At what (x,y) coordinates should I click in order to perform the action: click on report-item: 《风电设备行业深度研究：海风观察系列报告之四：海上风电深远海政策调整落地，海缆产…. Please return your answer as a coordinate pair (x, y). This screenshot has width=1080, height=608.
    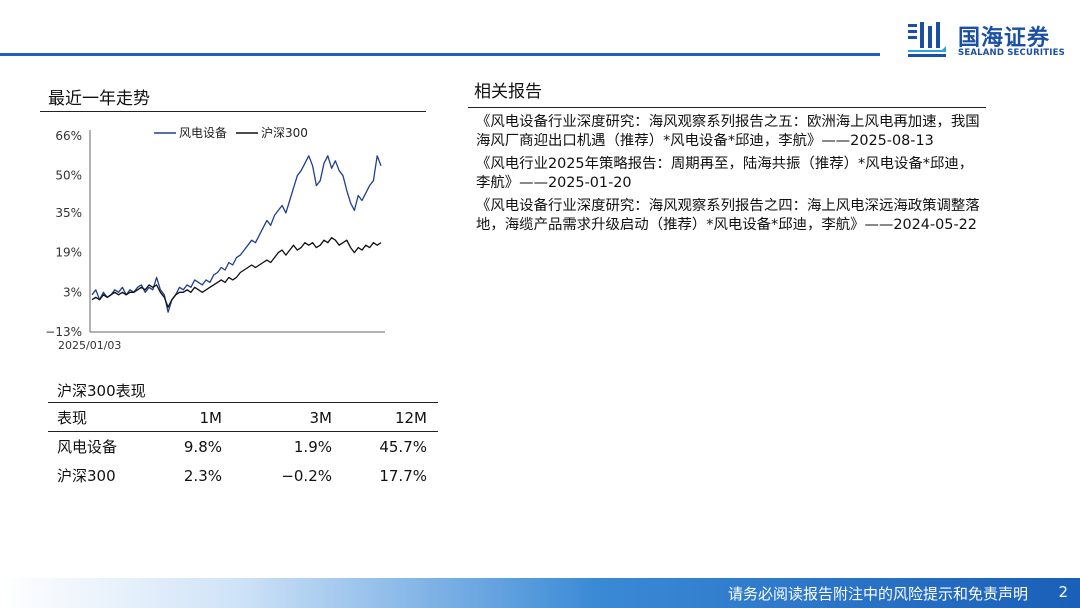
    Looking at the image, I should click on (728, 215).